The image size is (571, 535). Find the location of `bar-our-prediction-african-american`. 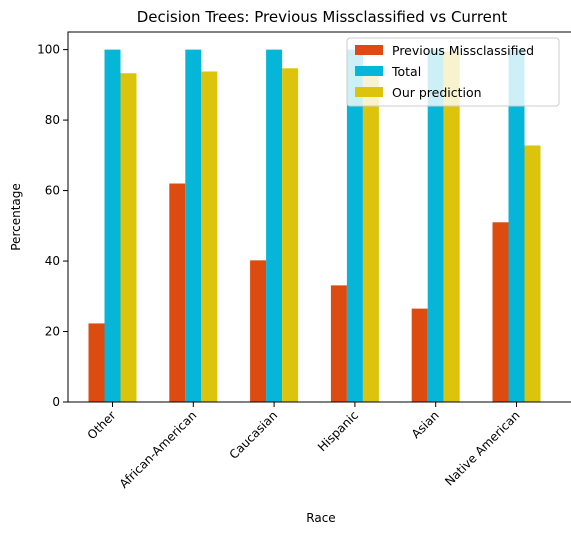

bar-our-prediction-african-american is located at coordinates (209, 236).